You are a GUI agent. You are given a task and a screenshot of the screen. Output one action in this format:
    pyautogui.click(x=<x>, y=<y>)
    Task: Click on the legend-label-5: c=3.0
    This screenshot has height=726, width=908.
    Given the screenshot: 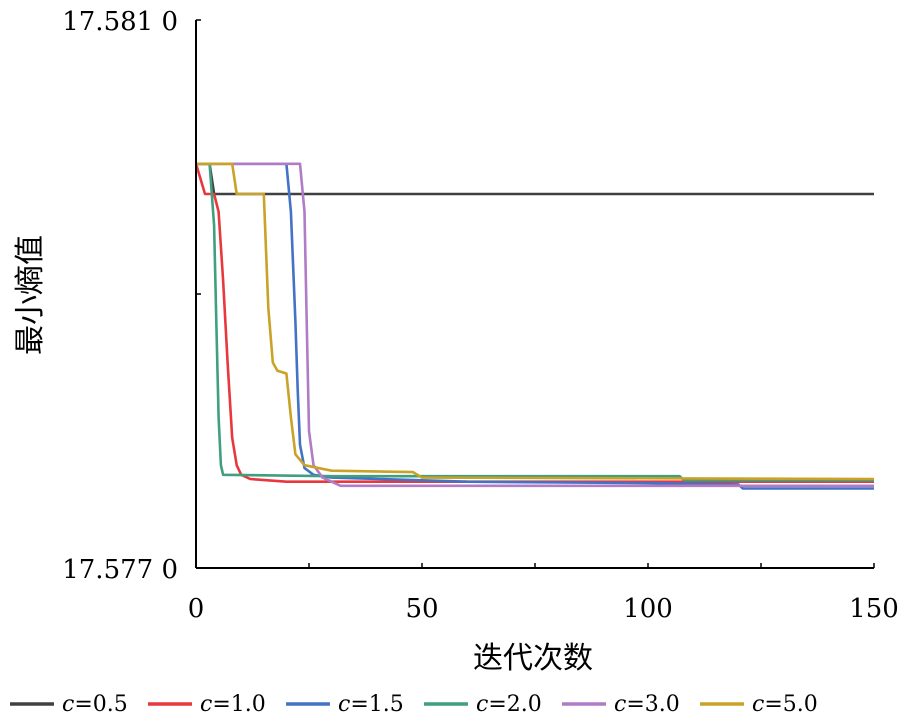 What is the action you would take?
    pyautogui.click(x=647, y=704)
    